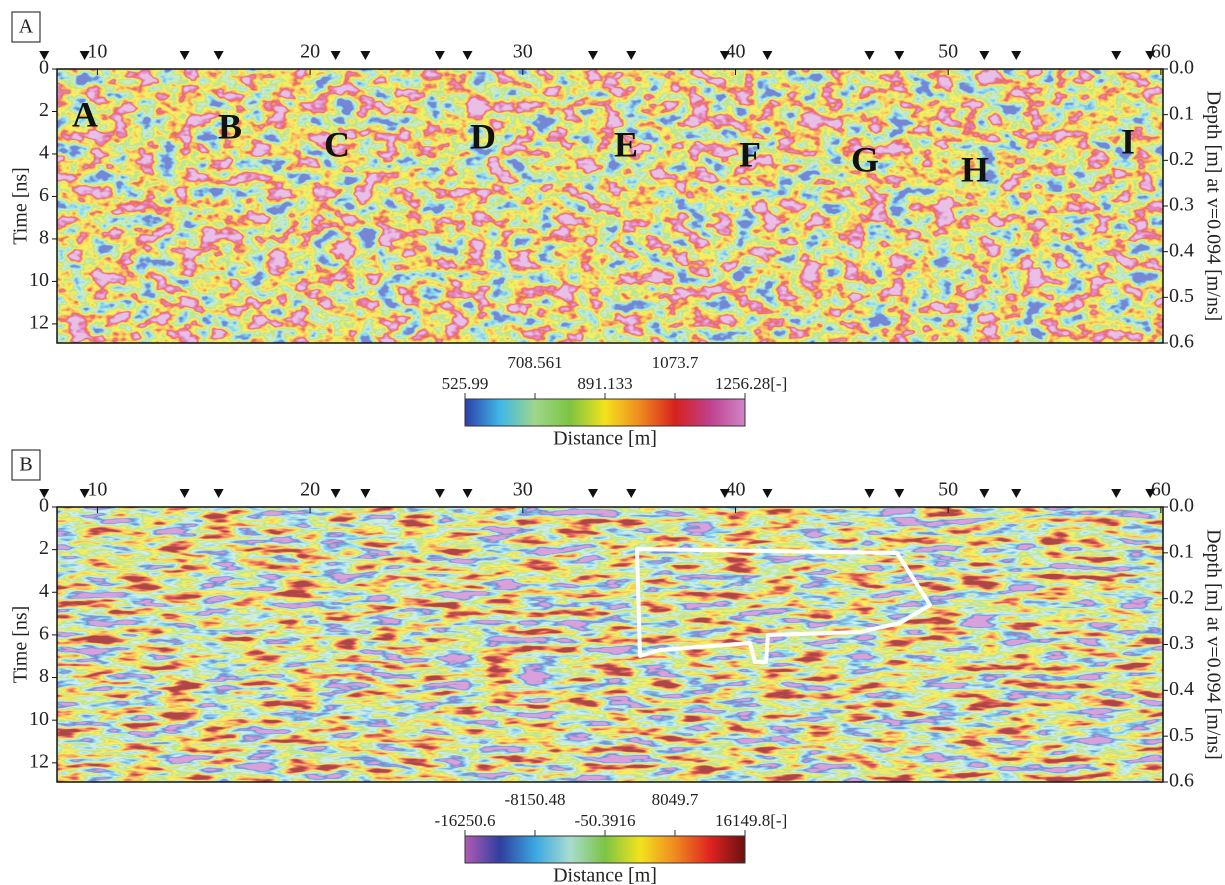 This screenshot has height=885, width=1225. What do you see at coordinates (750, 154) in the screenshot?
I see `annotation: F` at bounding box center [750, 154].